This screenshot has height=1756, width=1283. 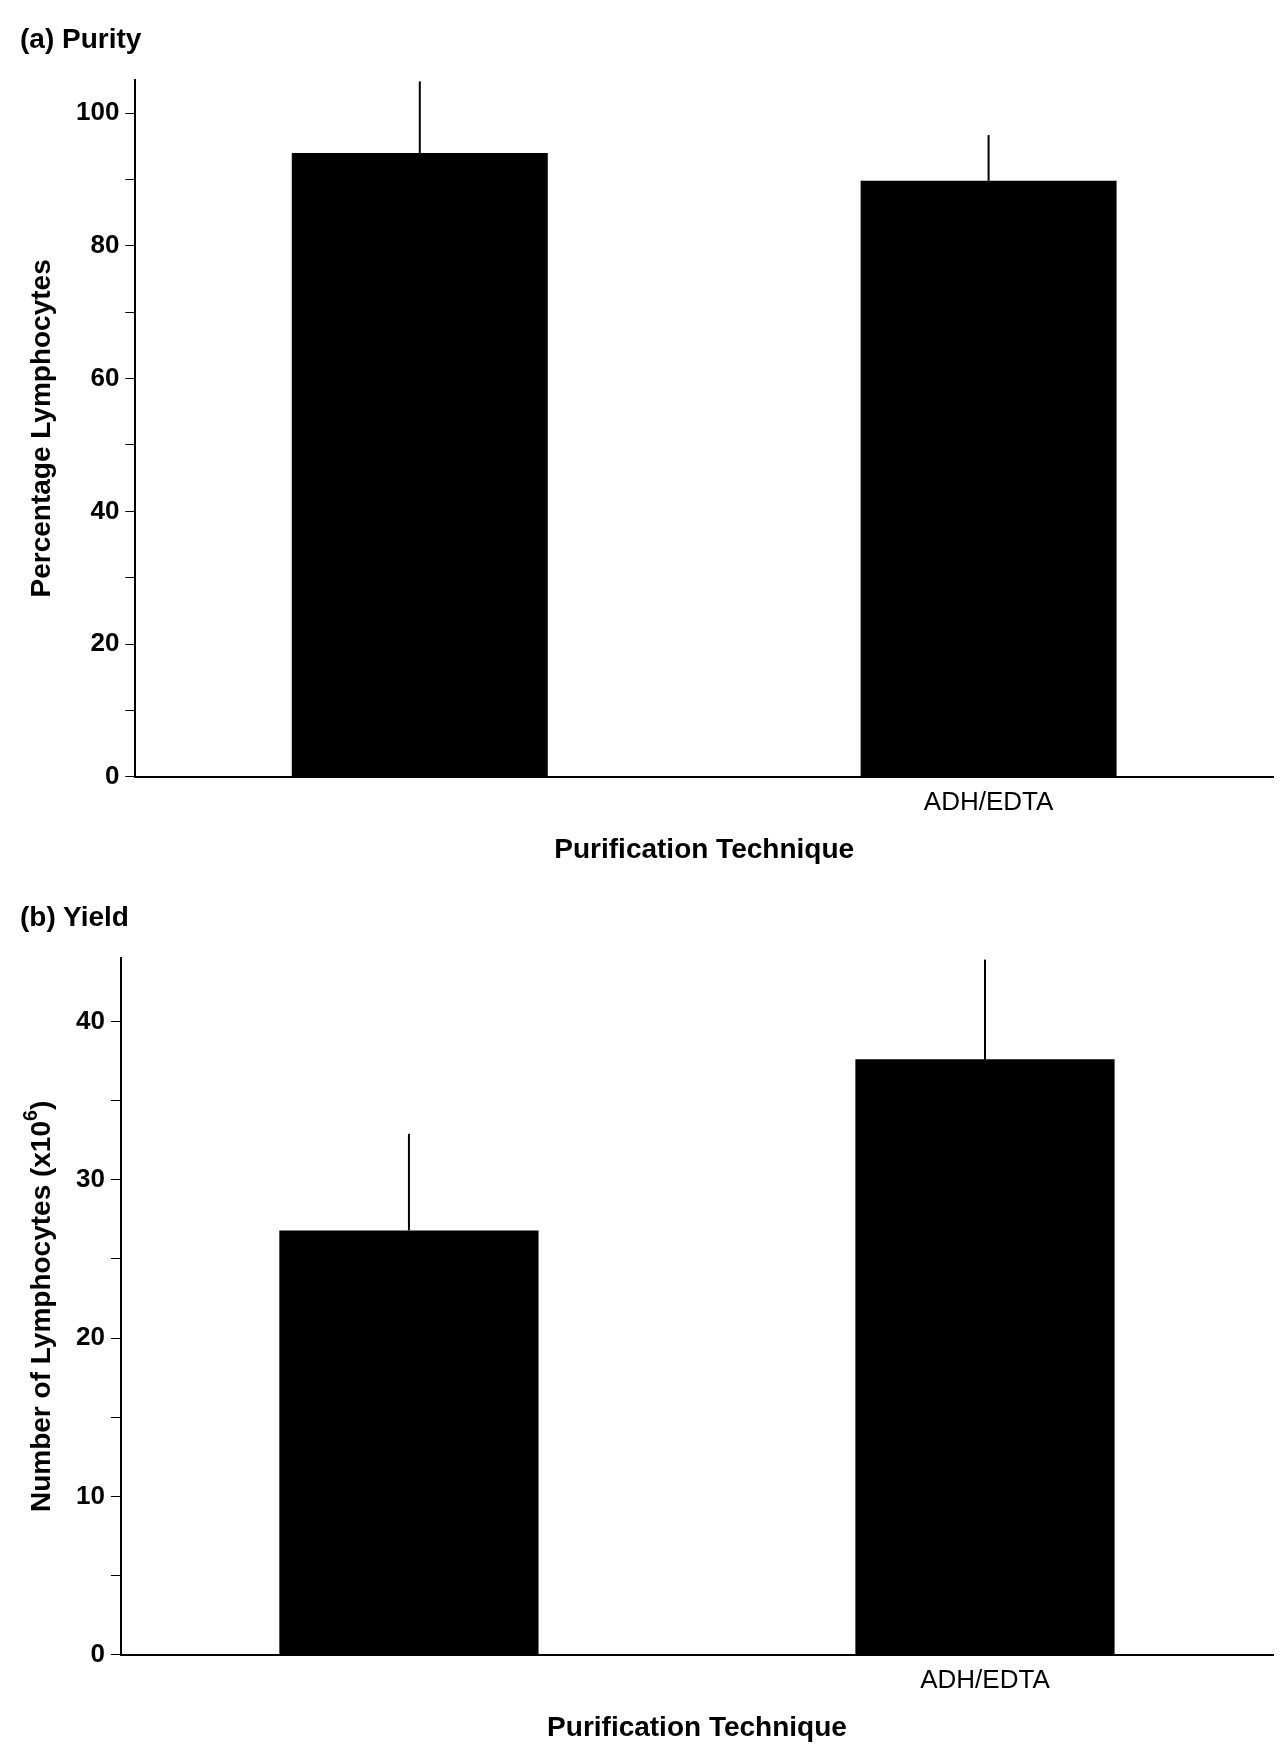 I want to click on chart-title: (b) Yield, so click(x=74, y=916).